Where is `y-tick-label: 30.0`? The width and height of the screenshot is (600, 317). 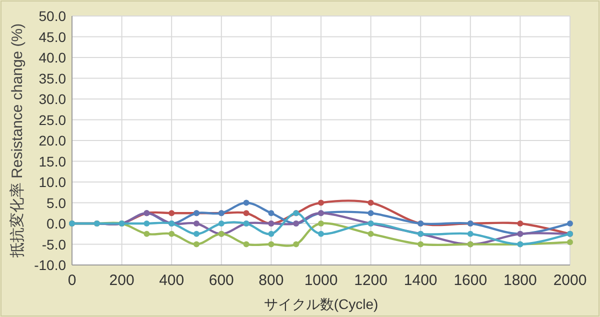 y-tick-label: 30.0 is located at coordinates (52, 99).